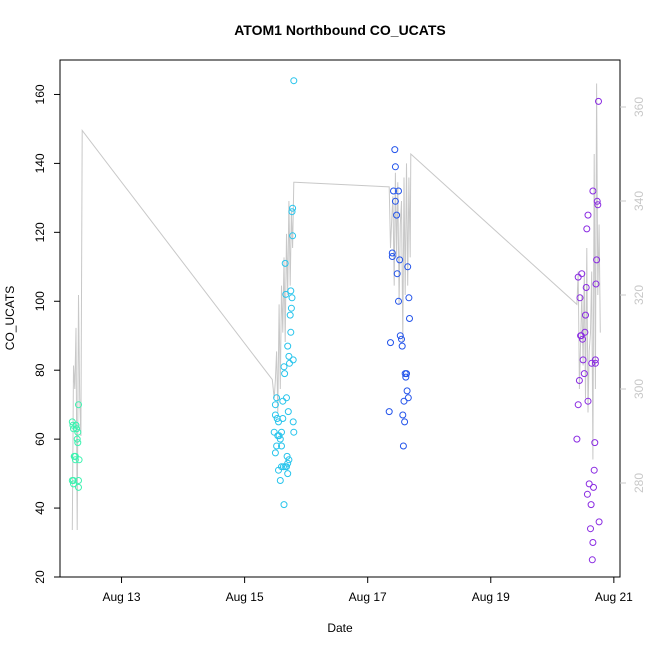  I want to click on y-tick-label: 20, so click(40, 577).